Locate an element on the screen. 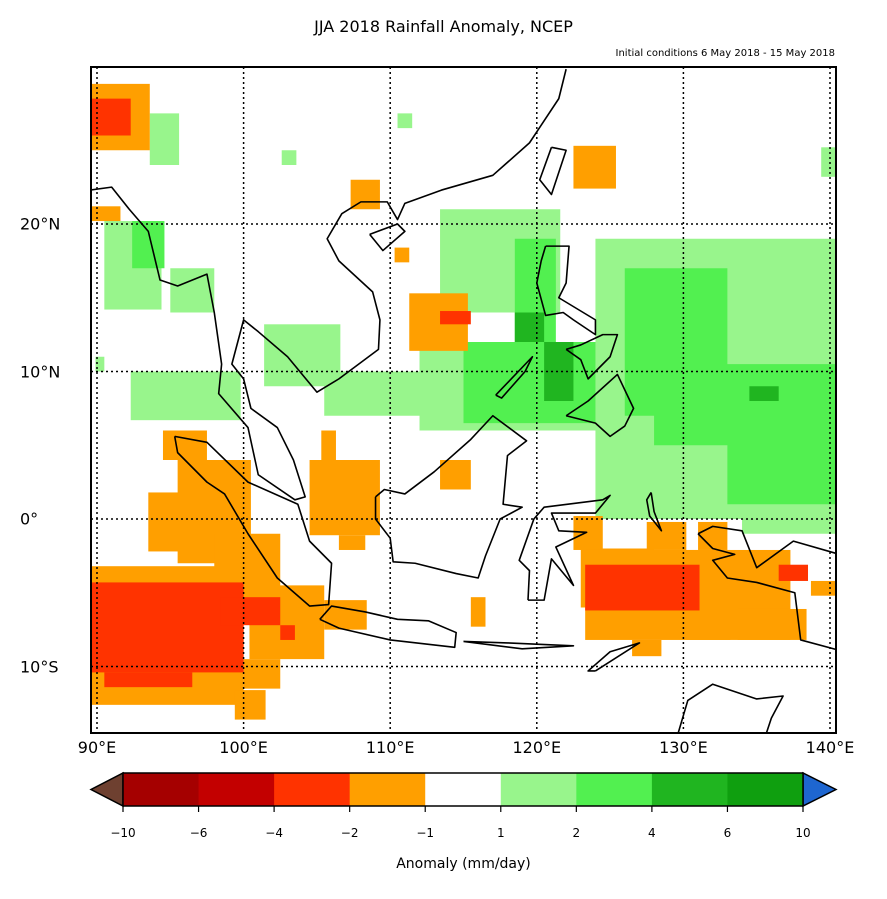 This screenshot has height=899, width=887. coastline-mindanao is located at coordinates (600, 405).